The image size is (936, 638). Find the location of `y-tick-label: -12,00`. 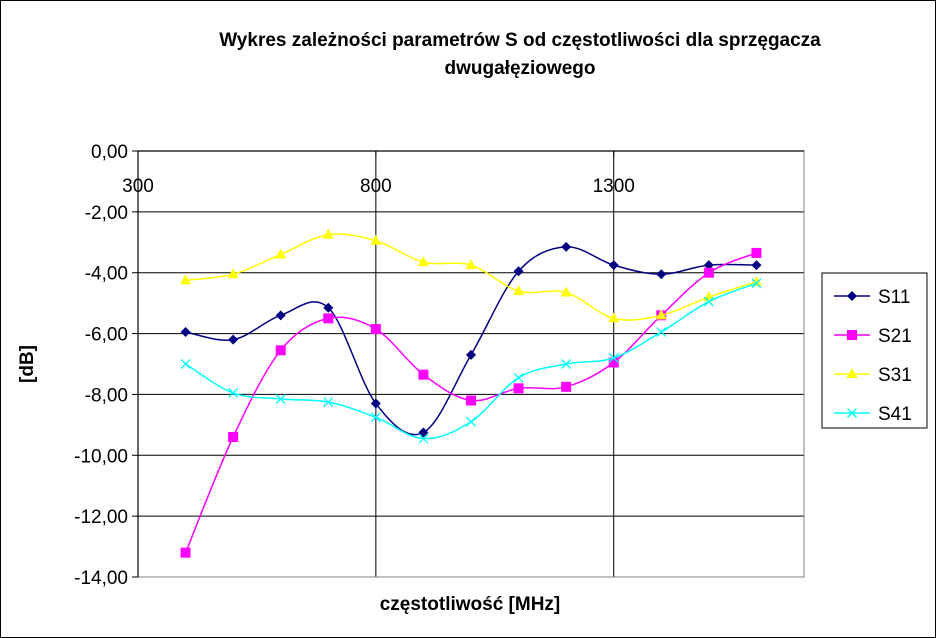

y-tick-label: -12,00 is located at coordinates (101, 517).